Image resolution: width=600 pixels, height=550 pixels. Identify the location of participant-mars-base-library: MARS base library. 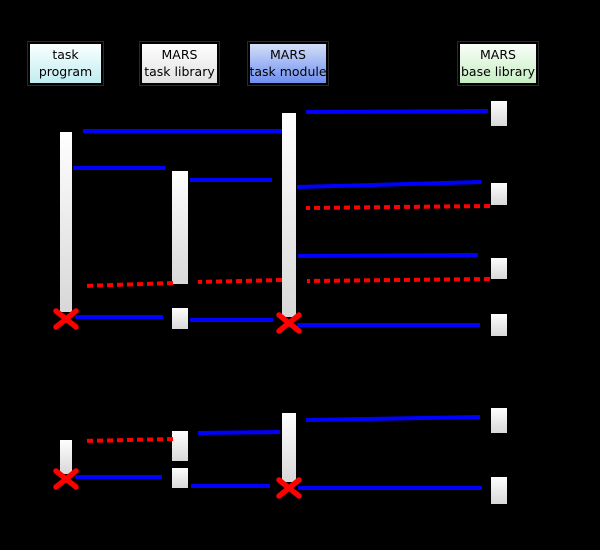
(498, 63).